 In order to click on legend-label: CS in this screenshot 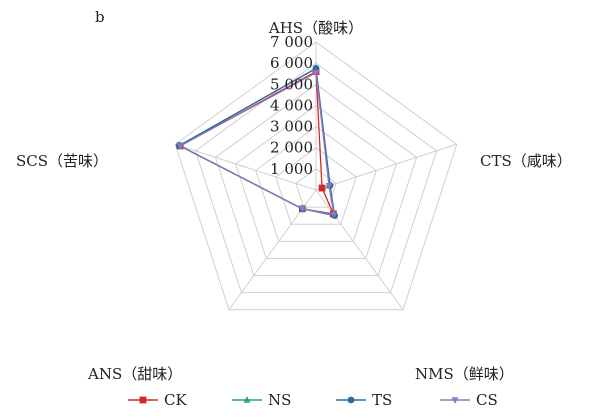, I will do `click(487, 400)`.